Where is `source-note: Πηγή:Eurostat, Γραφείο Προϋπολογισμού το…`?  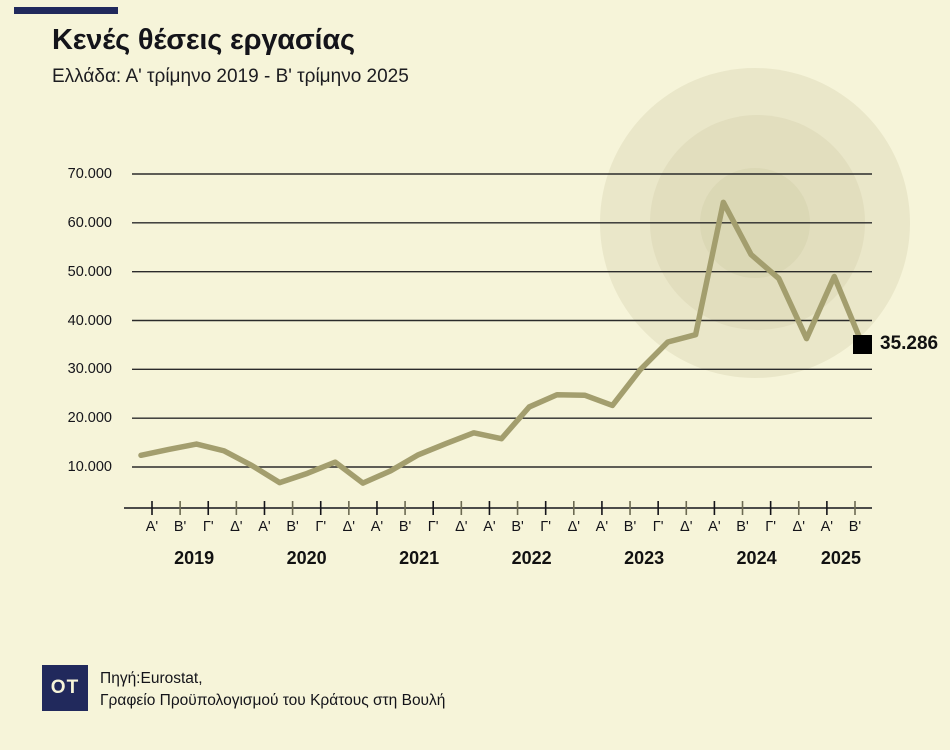
source-note: Πηγή:Eurostat, Γραφείο Προϋπολογισμού το… is located at coordinates (272, 690).